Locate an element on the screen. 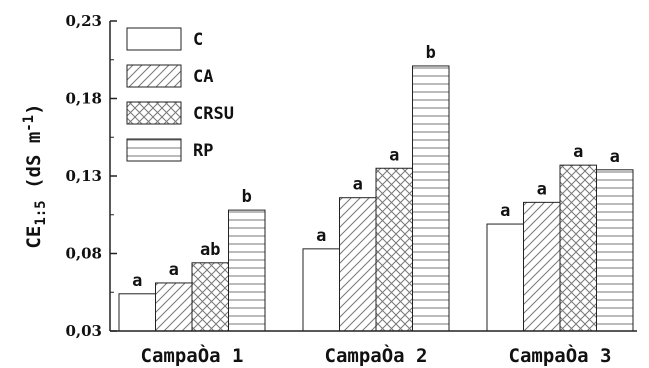 This screenshot has width=649, height=368. legend-swatch-crsu is located at coordinates (154, 113).